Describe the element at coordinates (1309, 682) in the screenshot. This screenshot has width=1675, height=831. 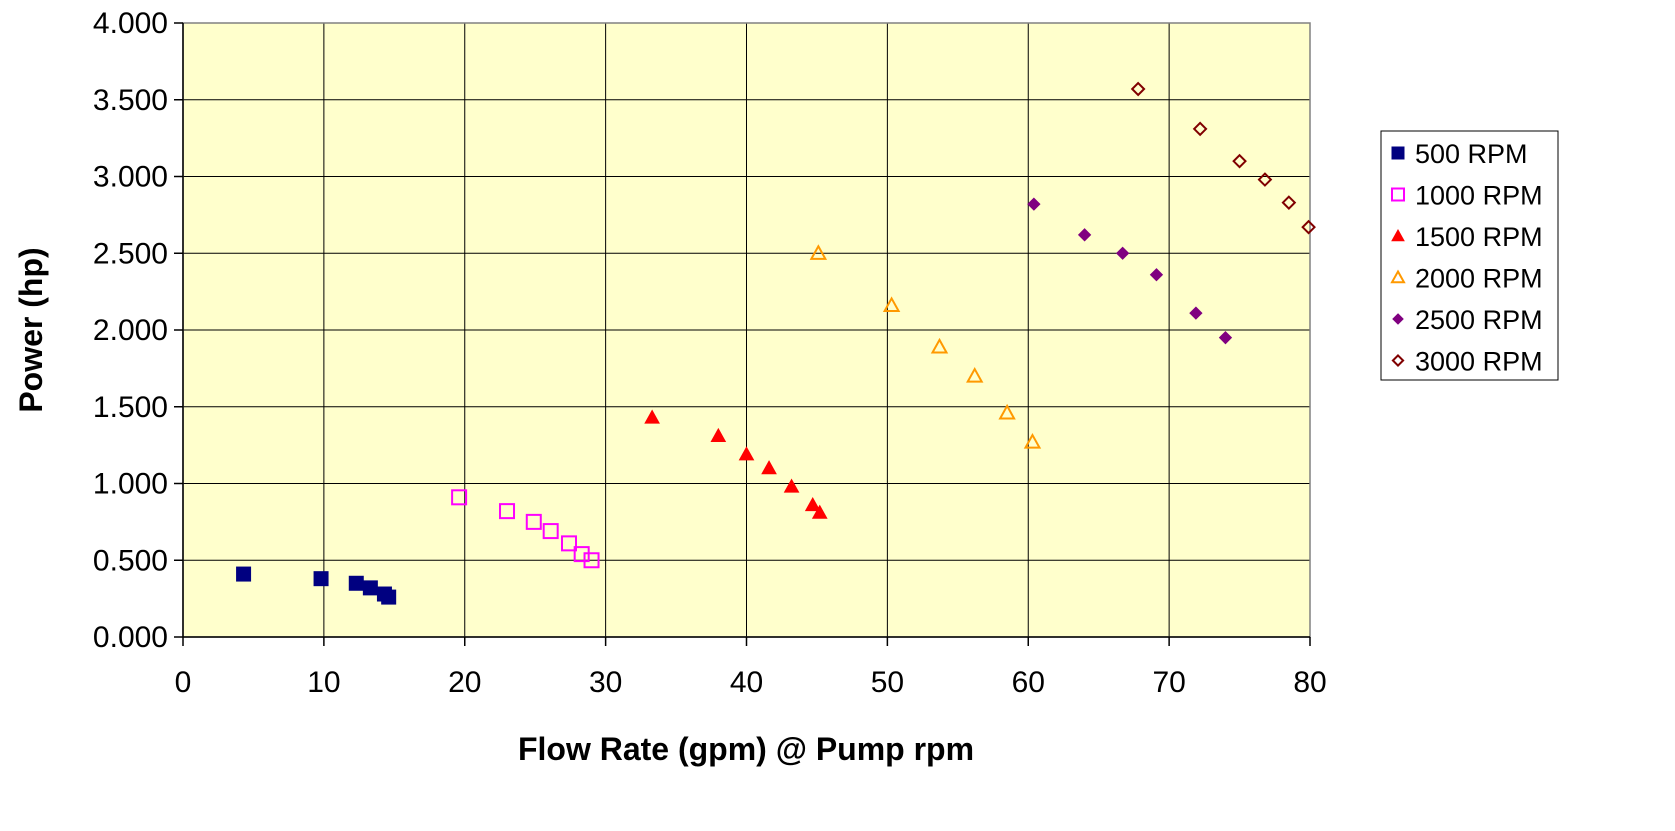
I see `x-tick-label: 80` at that location.